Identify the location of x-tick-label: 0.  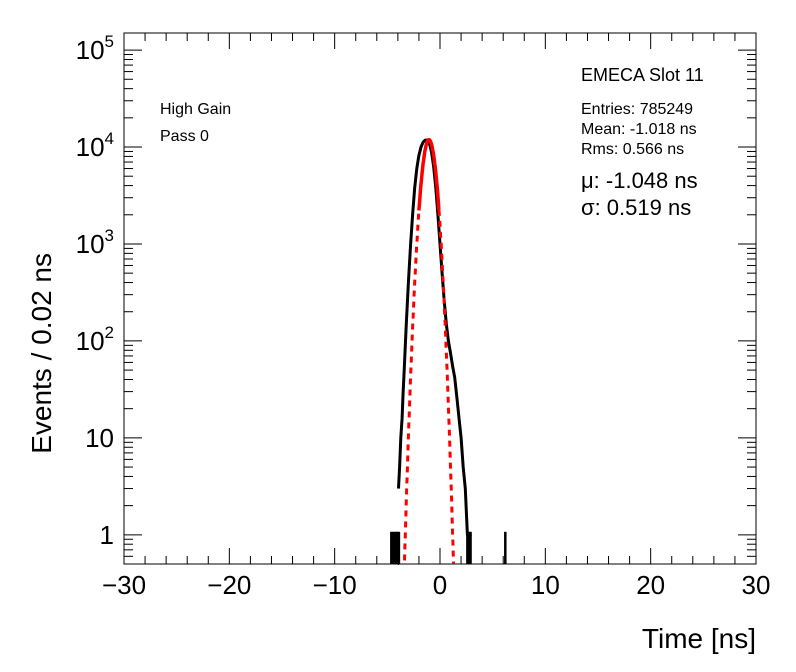
(440, 585).